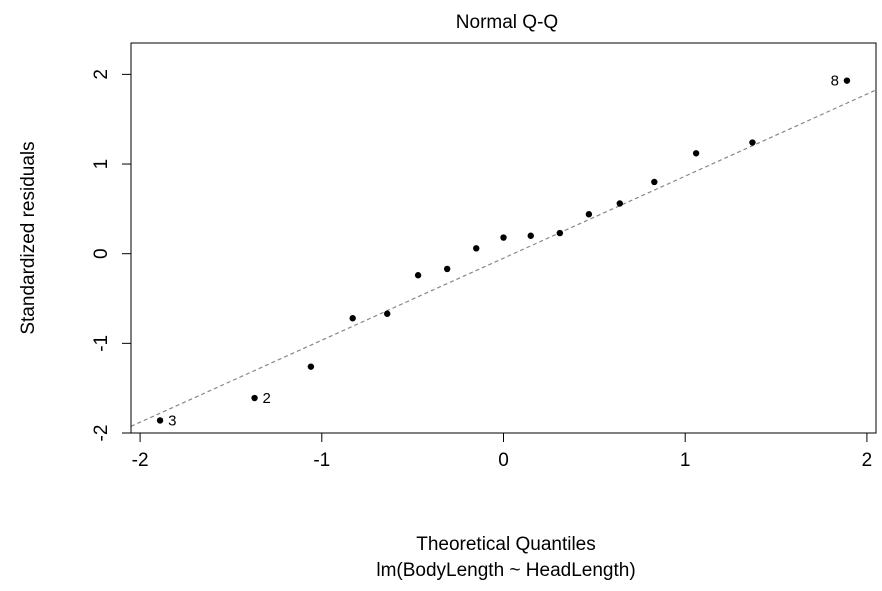 The width and height of the screenshot is (882, 591). What do you see at coordinates (505, 570) in the screenshot?
I see `x-axis-subtitle: lm(BodyLength ~ HeadLength)` at bounding box center [505, 570].